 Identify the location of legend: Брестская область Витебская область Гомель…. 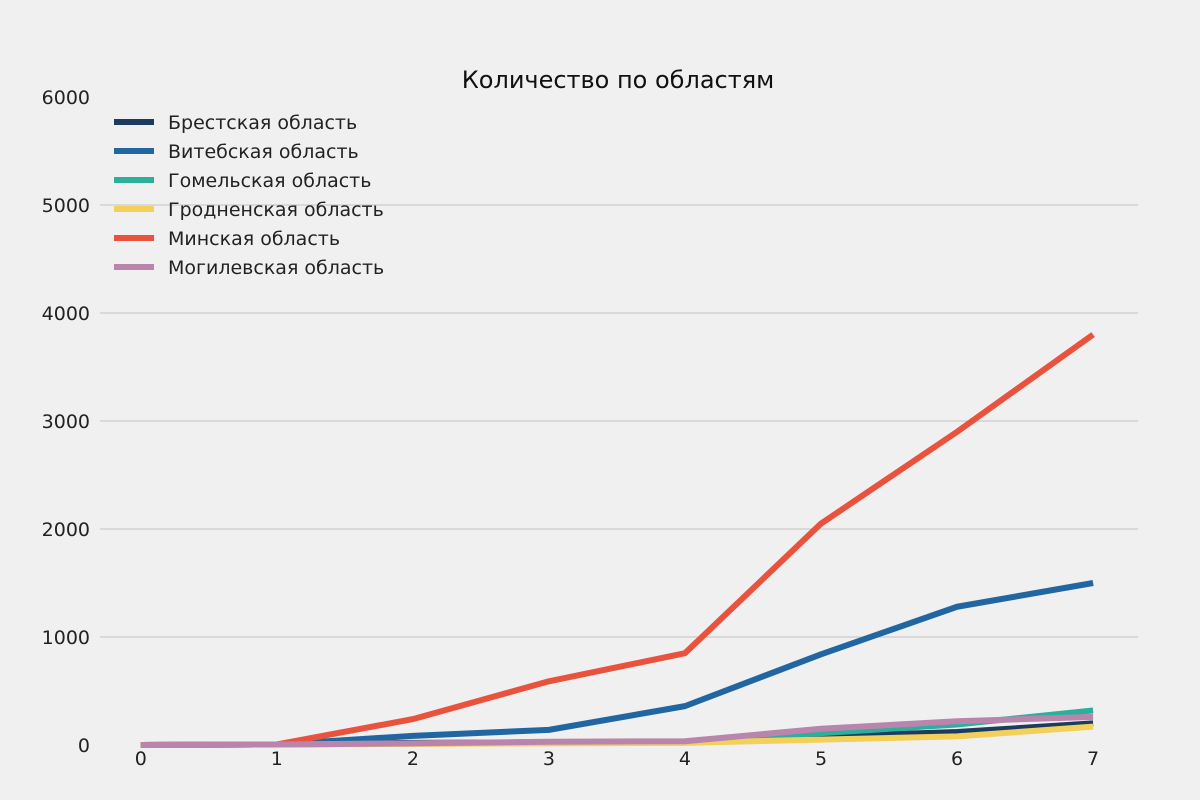
(249, 195).